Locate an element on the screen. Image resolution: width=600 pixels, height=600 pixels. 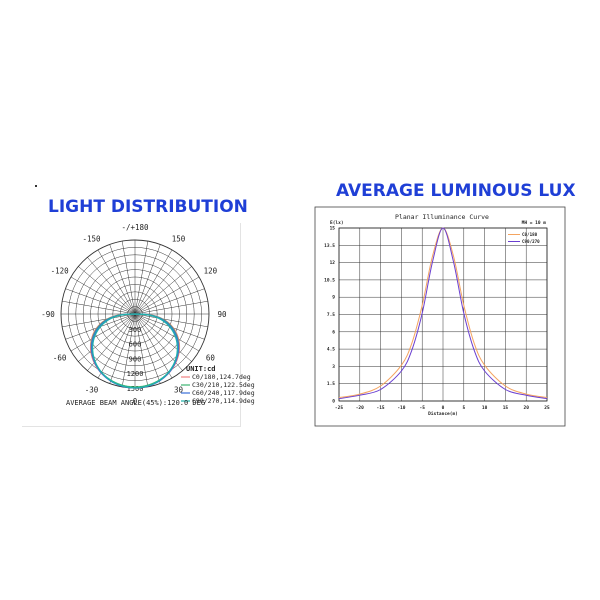
illuminance-corner-note: MH = 10 m is located at coordinates (534, 223).